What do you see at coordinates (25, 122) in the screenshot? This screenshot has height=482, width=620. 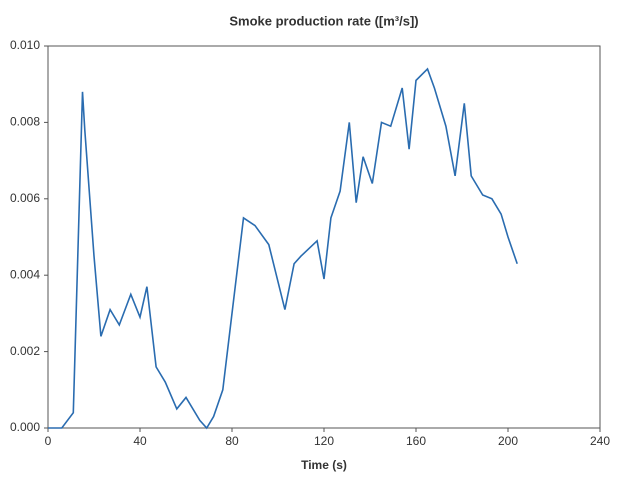 I see `y-tick-label: 0.008` at bounding box center [25, 122].